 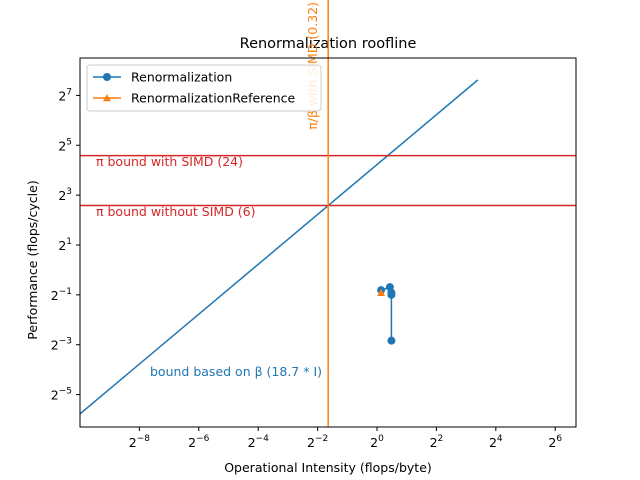 What do you see at coordinates (328, 467) in the screenshot?
I see `x-axis-label: Operational Intensity (flops/byte)` at bounding box center [328, 467].